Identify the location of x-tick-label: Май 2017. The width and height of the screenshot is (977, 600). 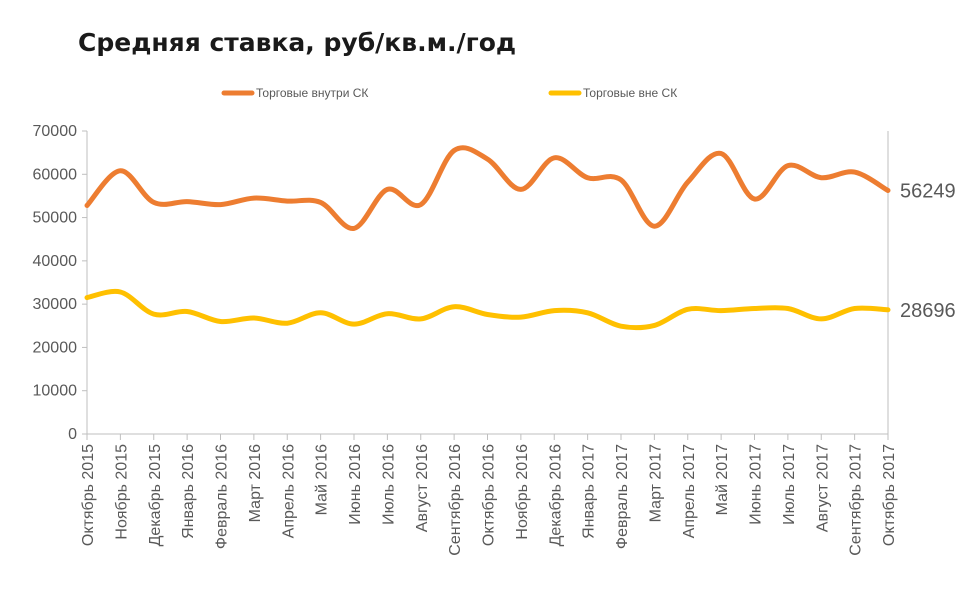
(722, 479).